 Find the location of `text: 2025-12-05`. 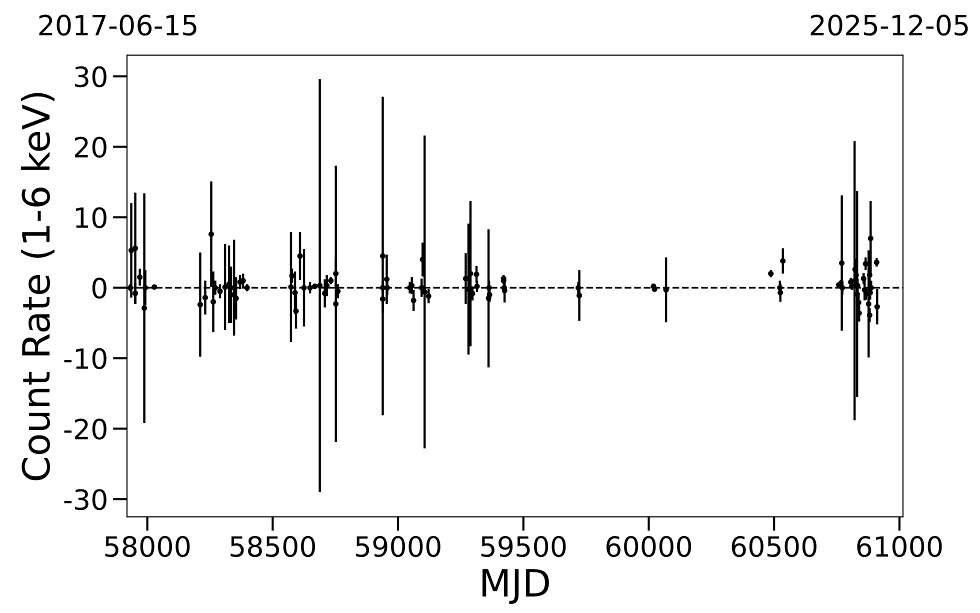

text: 2025-12-05 is located at coordinates (889, 25).